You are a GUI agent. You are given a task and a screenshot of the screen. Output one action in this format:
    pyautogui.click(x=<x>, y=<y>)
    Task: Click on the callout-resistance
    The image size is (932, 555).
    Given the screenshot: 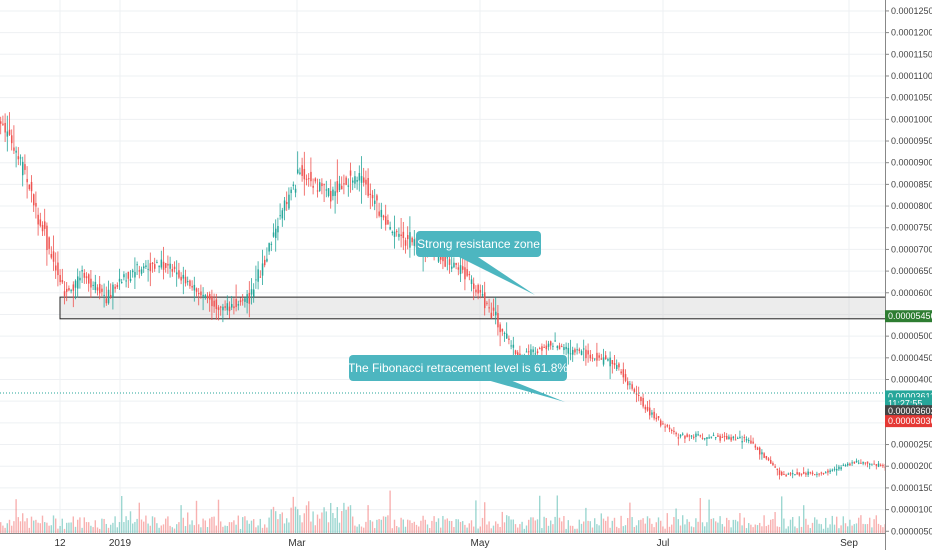 What is the action you would take?
    pyautogui.click(x=478, y=244)
    